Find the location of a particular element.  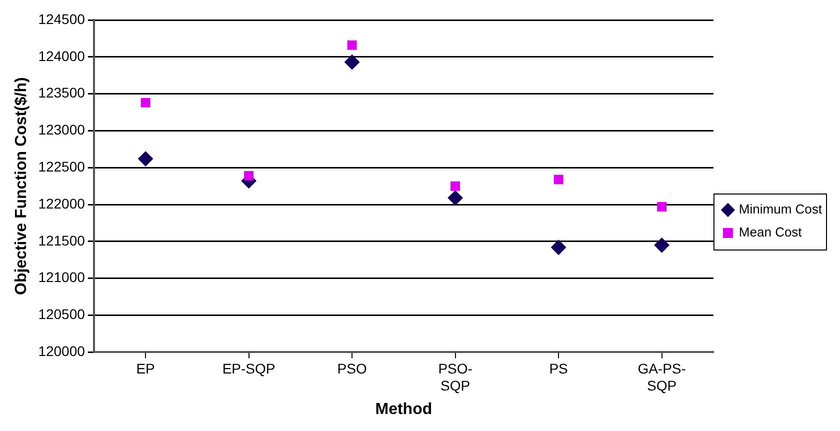

legend-label: Mean Cost is located at coordinates (770, 232).